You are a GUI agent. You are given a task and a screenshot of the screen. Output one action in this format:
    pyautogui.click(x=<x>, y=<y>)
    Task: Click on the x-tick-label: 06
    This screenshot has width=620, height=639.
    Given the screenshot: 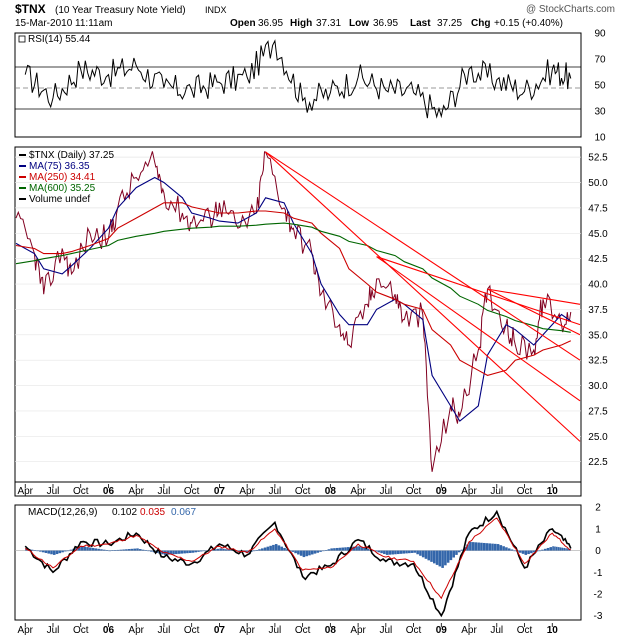 What is the action you would take?
    pyautogui.click(x=109, y=491)
    